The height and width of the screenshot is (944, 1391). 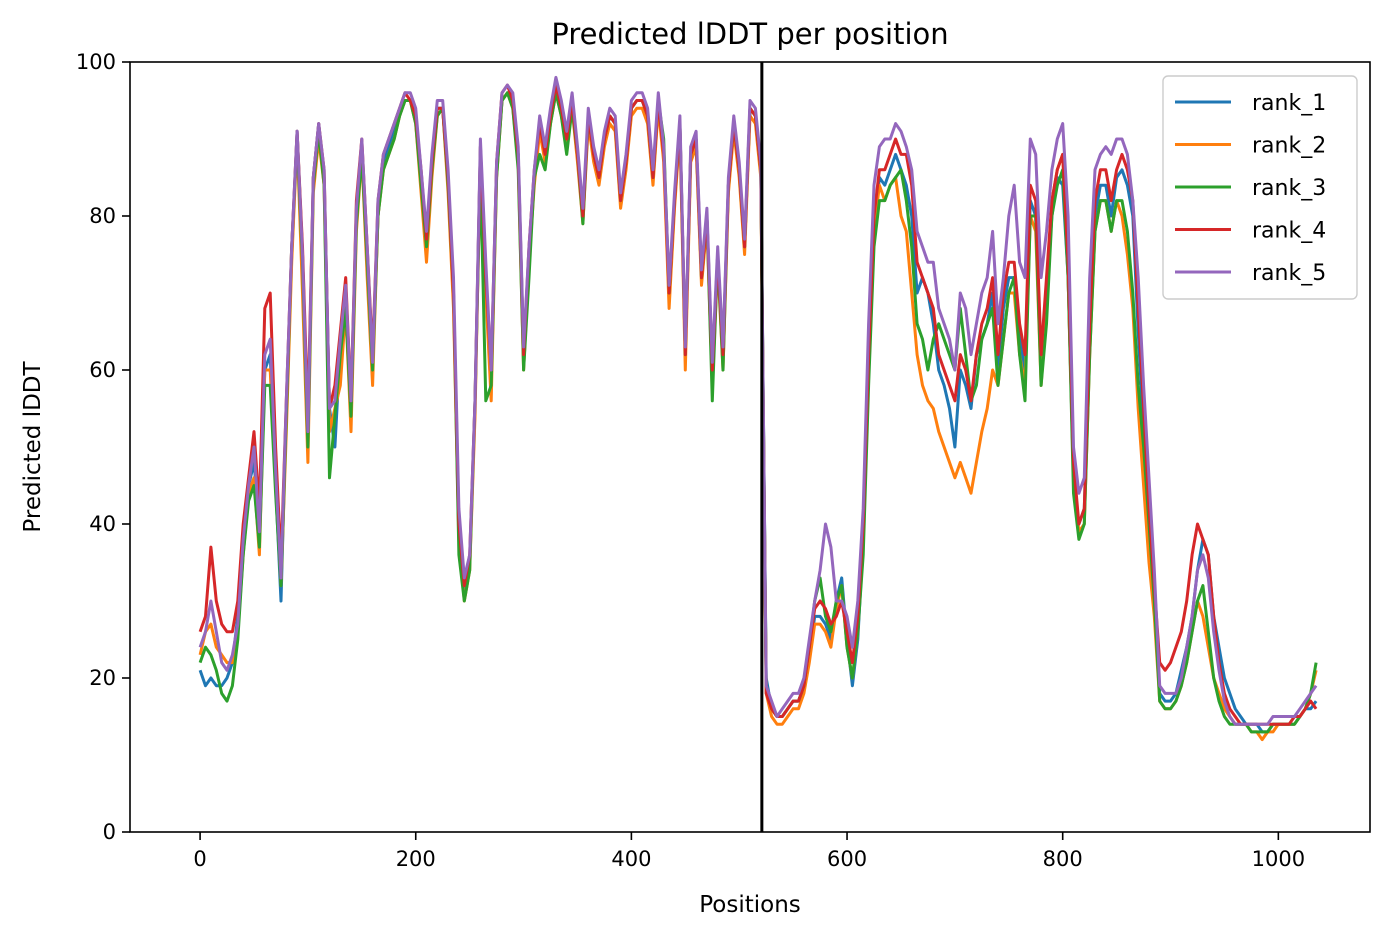 I want to click on y-axis-label: Predicted lDDT, so click(x=33, y=446).